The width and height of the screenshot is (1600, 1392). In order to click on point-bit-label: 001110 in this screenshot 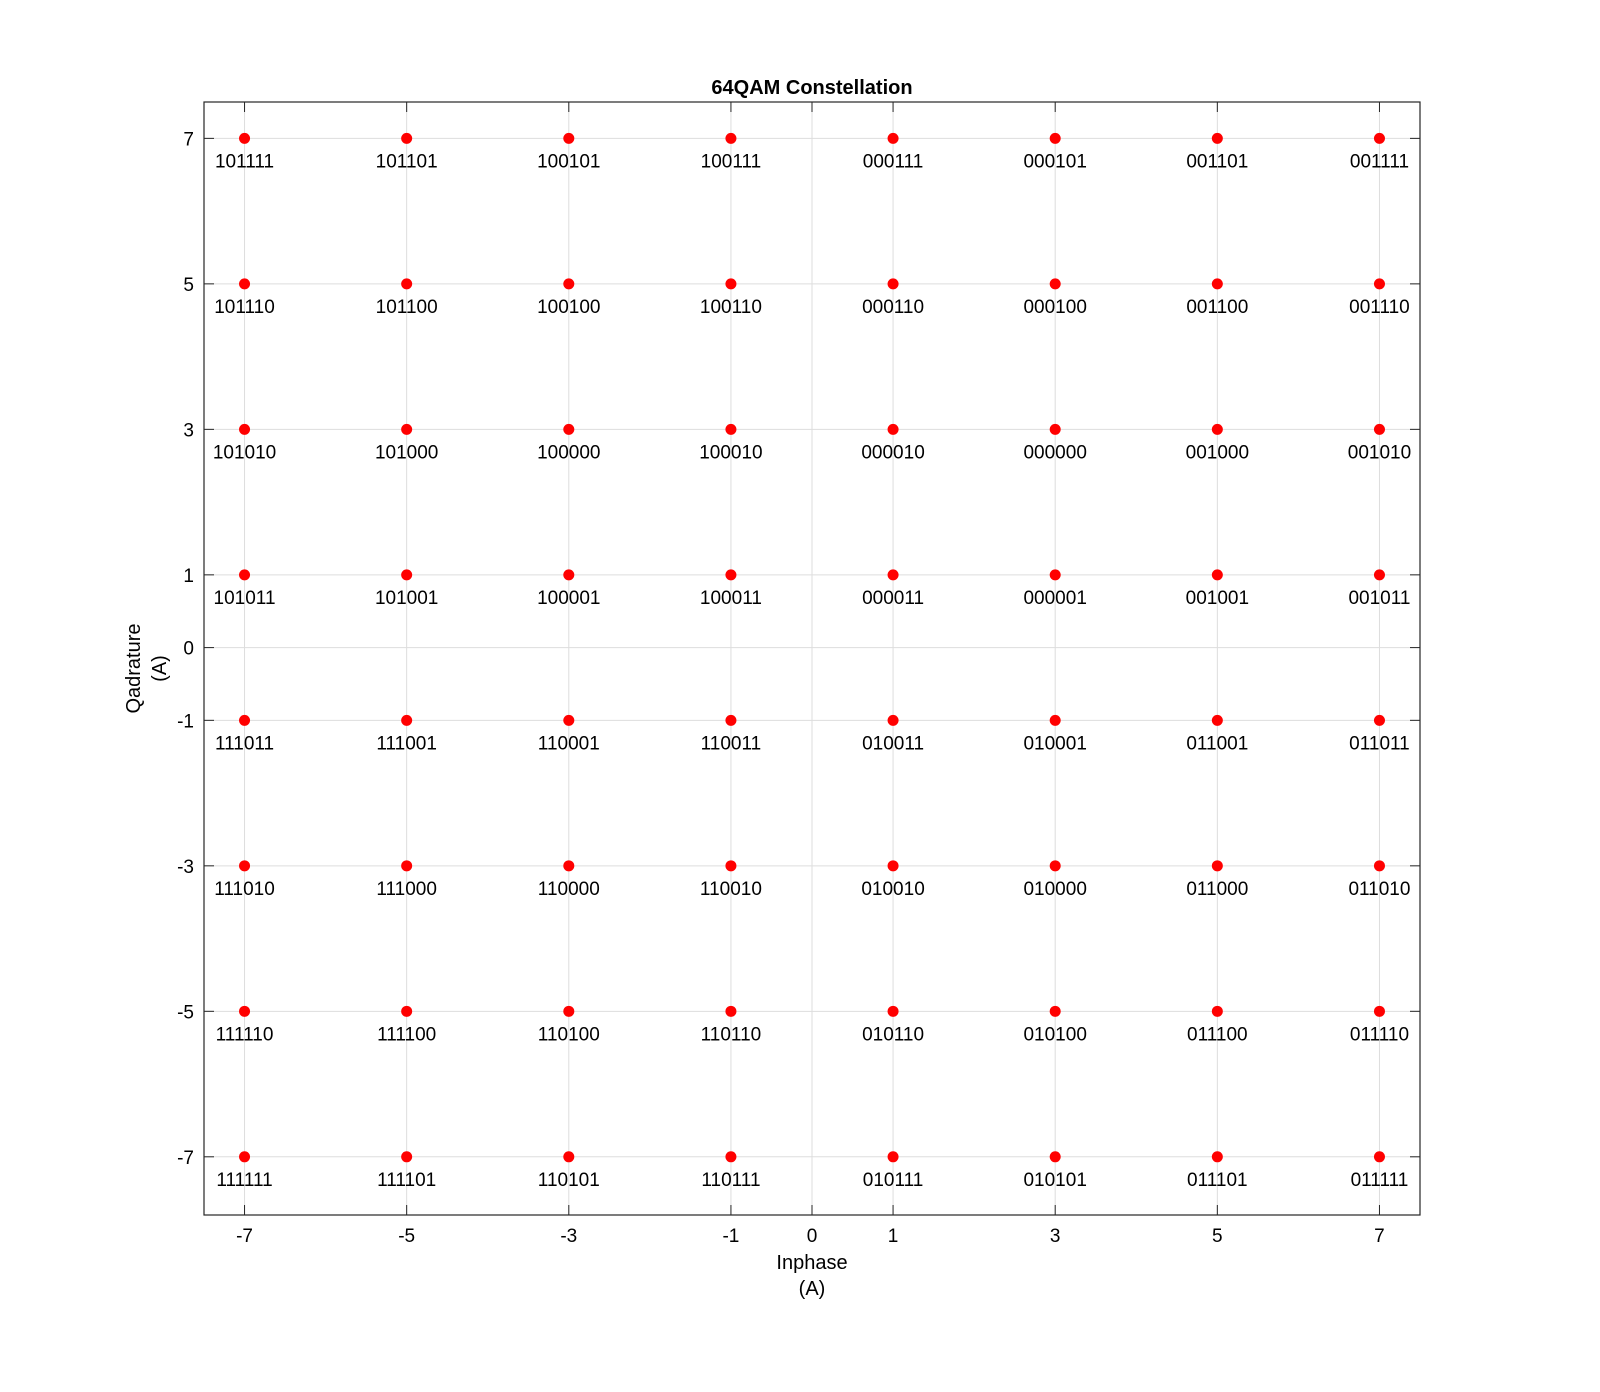, I will do `click(1379, 307)`.